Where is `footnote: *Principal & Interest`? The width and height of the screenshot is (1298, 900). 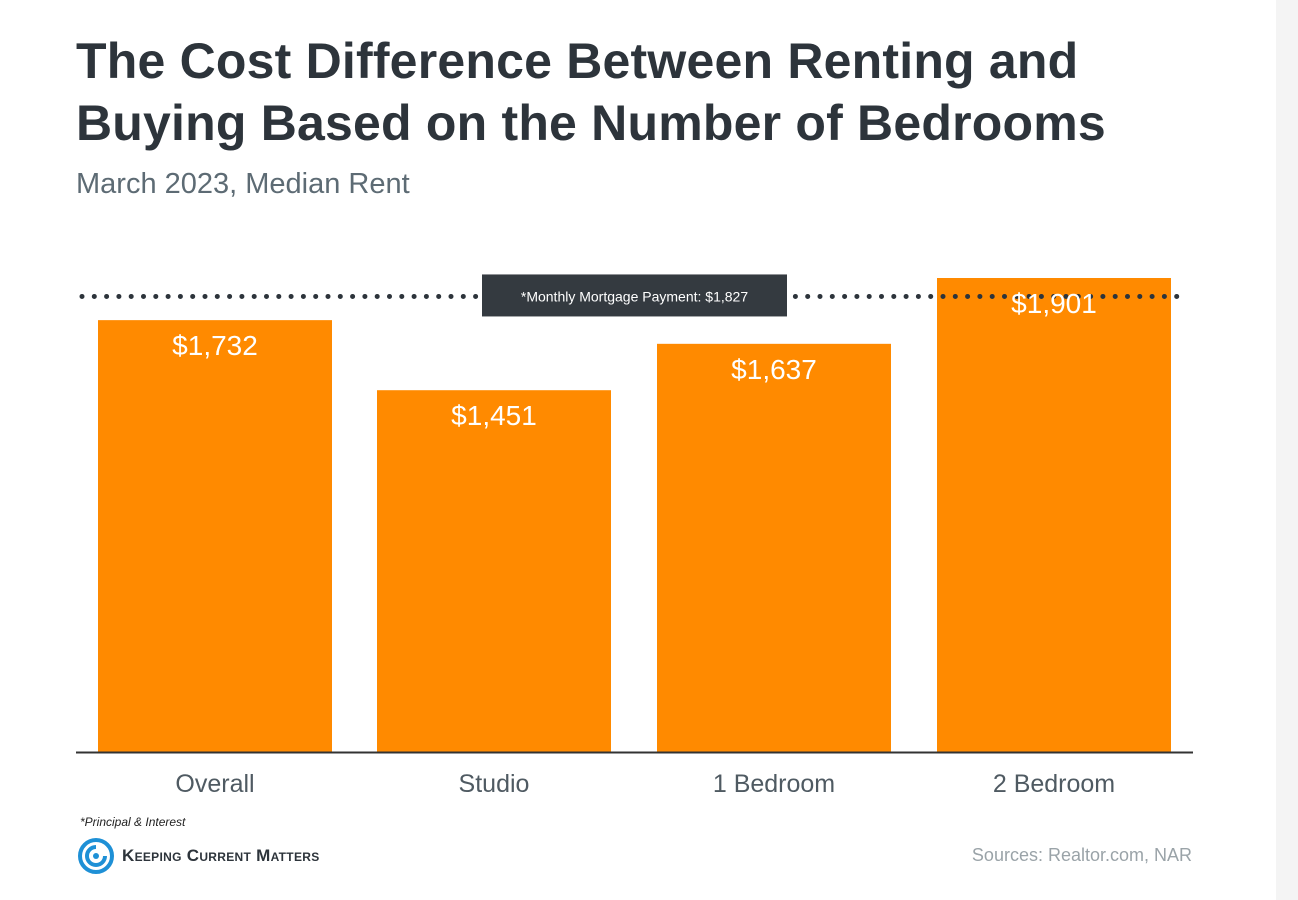
footnote: *Principal & Interest is located at coordinates (133, 822).